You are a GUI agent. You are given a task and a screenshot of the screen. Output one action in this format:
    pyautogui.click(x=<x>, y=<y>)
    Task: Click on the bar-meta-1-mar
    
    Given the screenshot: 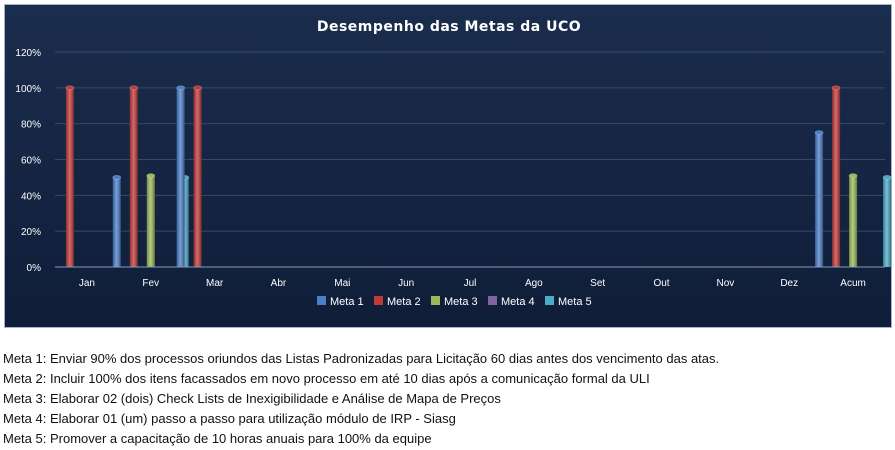 What is the action you would take?
    pyautogui.click(x=180, y=176)
    